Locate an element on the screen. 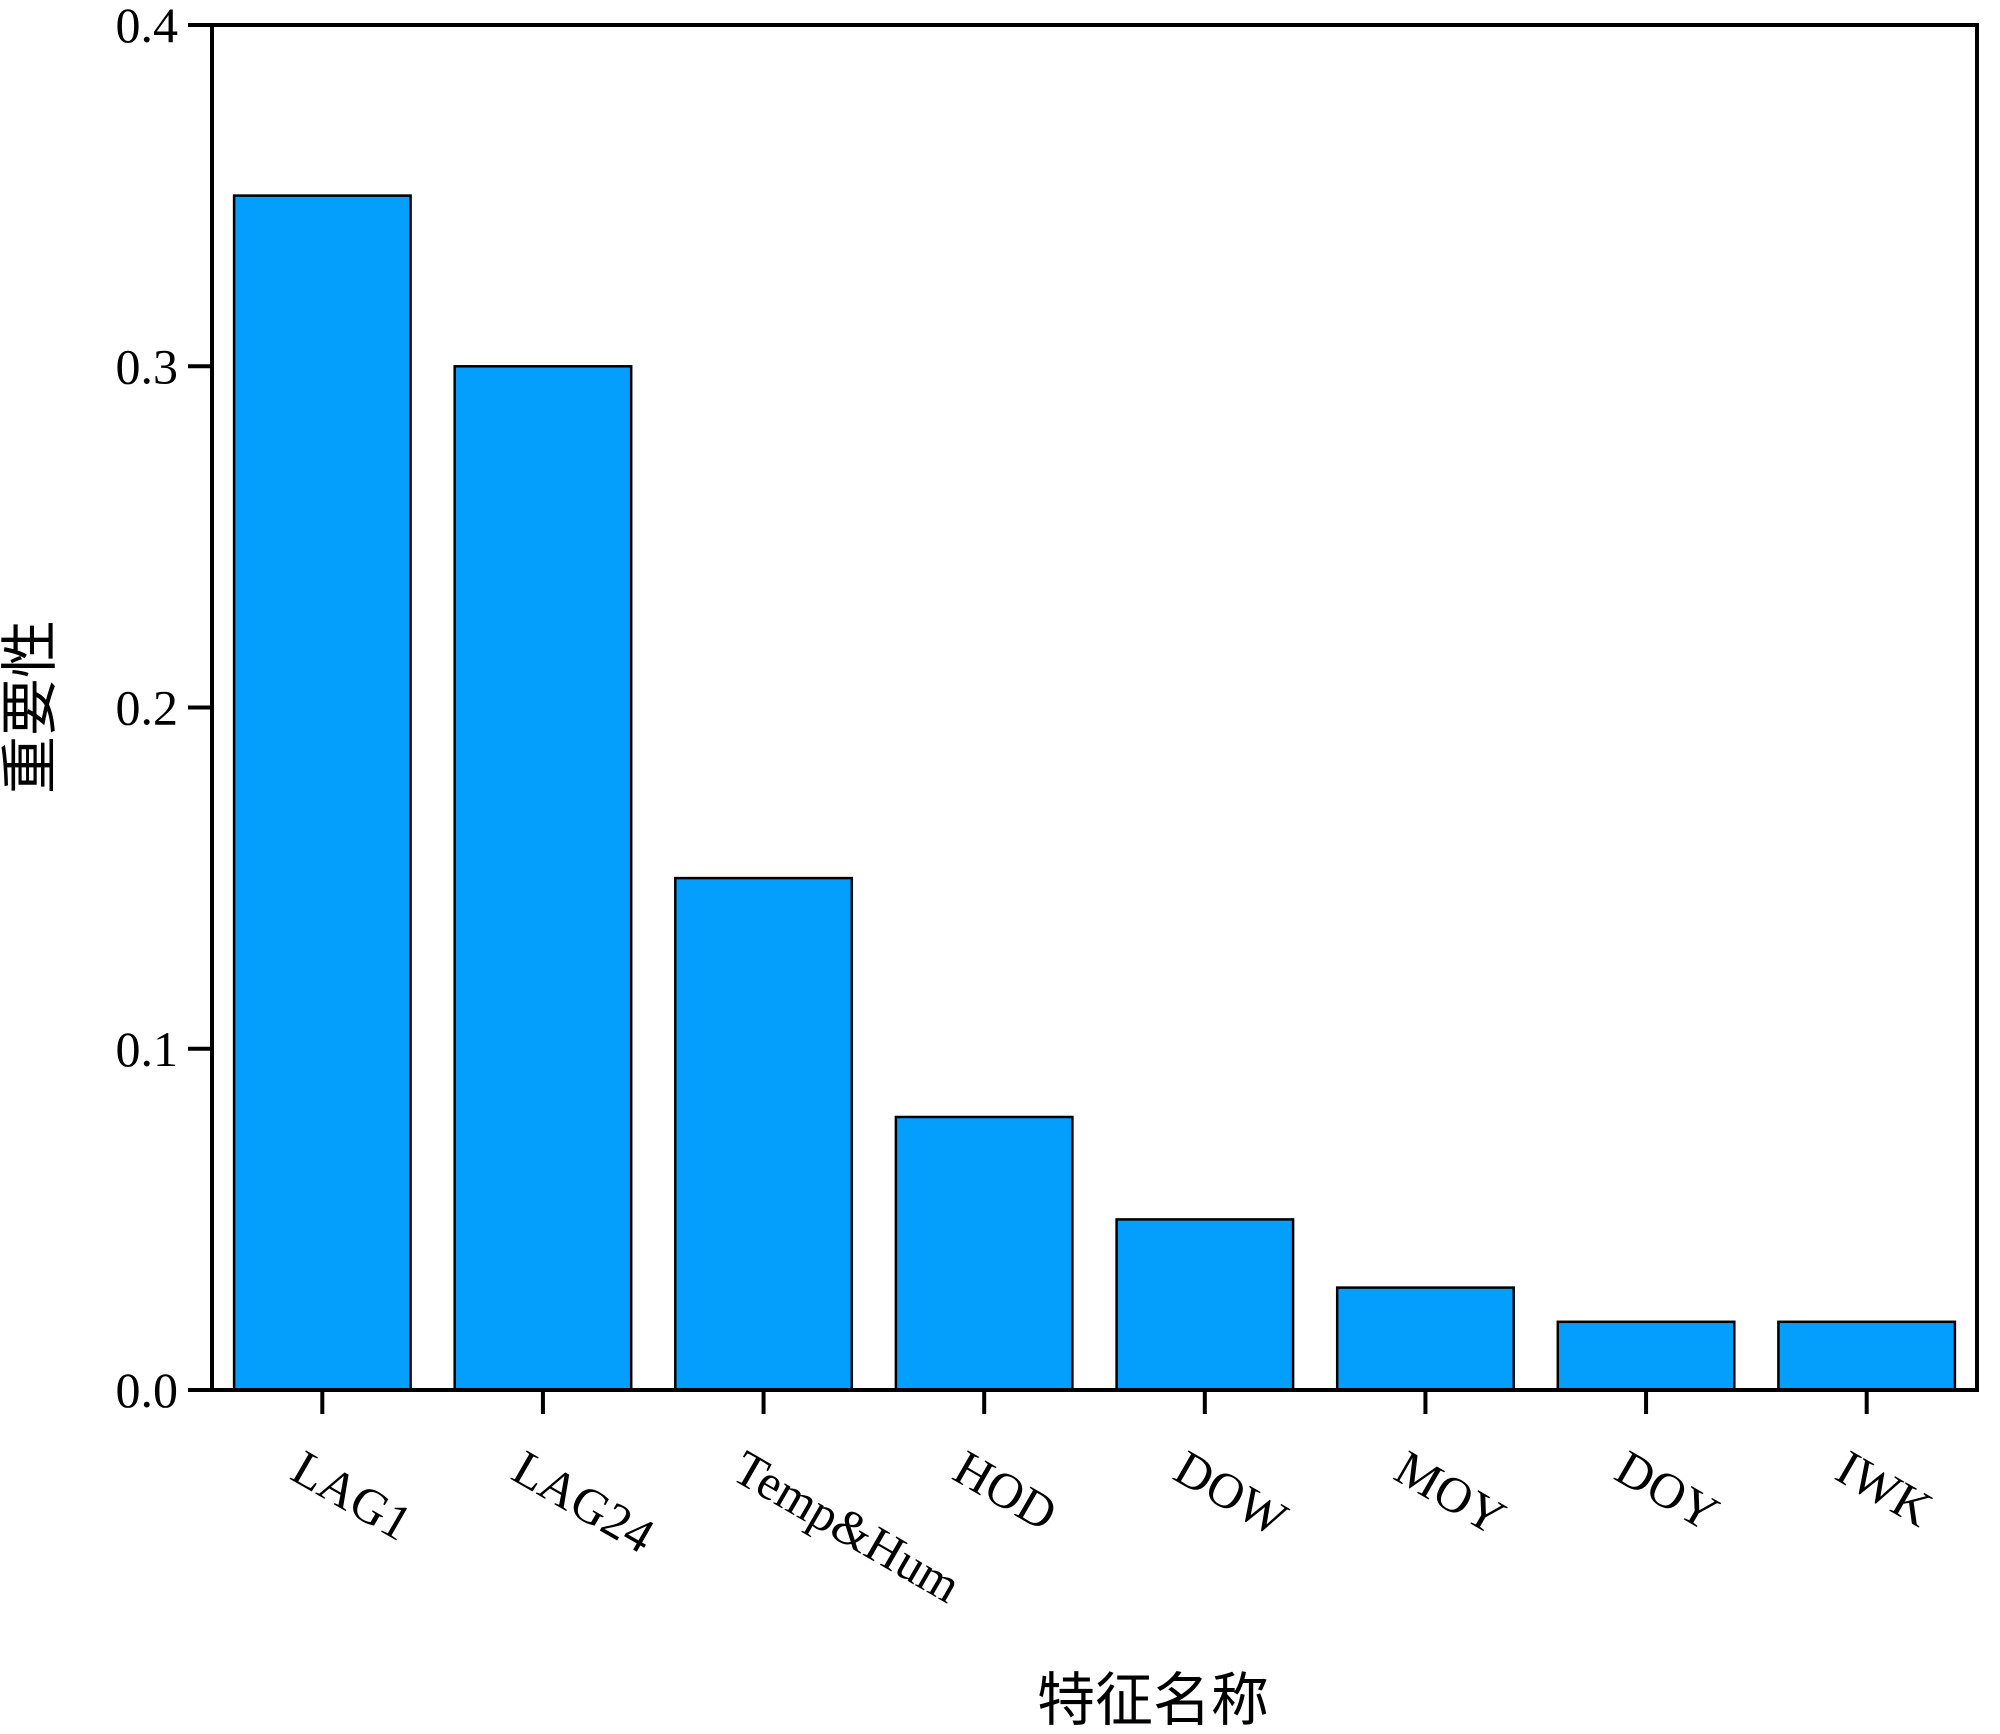 Image resolution: width=2000 pixels, height=1734 pixels. x-tick-label: DOY is located at coordinates (1668, 1490).